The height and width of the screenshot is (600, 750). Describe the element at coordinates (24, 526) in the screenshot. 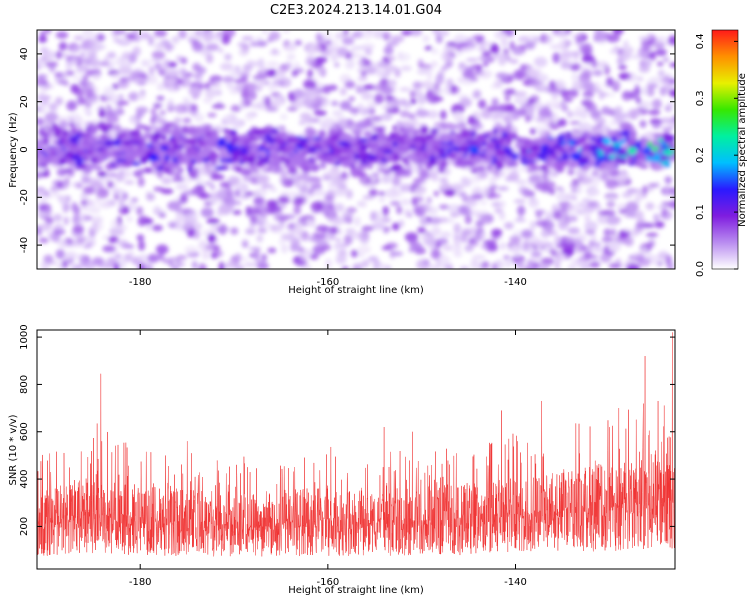

I see `y-tick-label: 200` at that location.